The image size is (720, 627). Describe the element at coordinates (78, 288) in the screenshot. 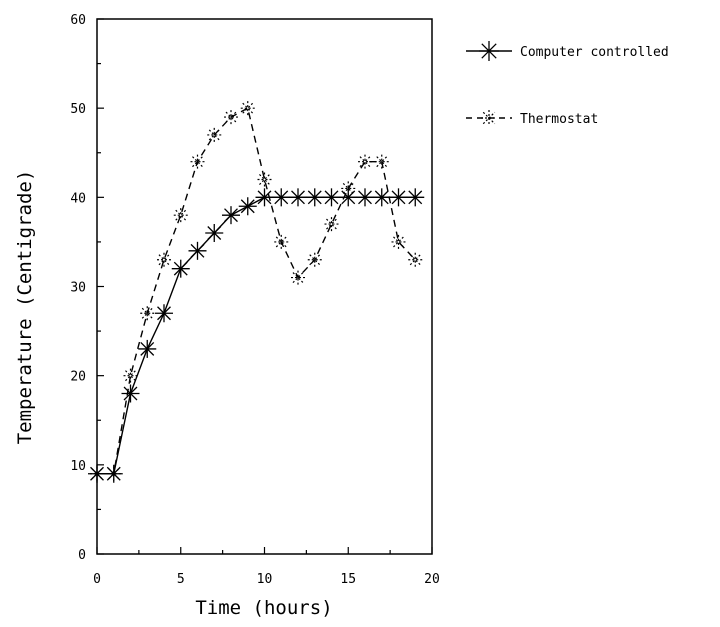

I see `y-tick-label: 30` at that location.